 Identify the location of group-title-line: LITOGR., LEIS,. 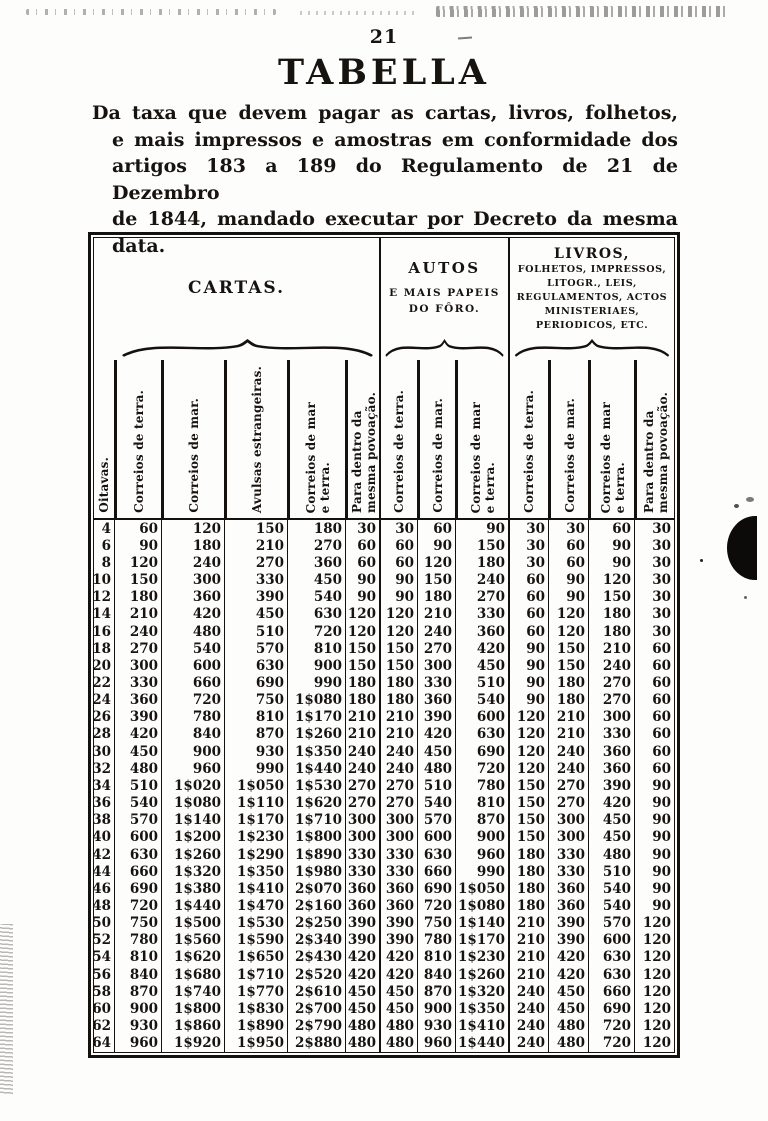
(592, 283).